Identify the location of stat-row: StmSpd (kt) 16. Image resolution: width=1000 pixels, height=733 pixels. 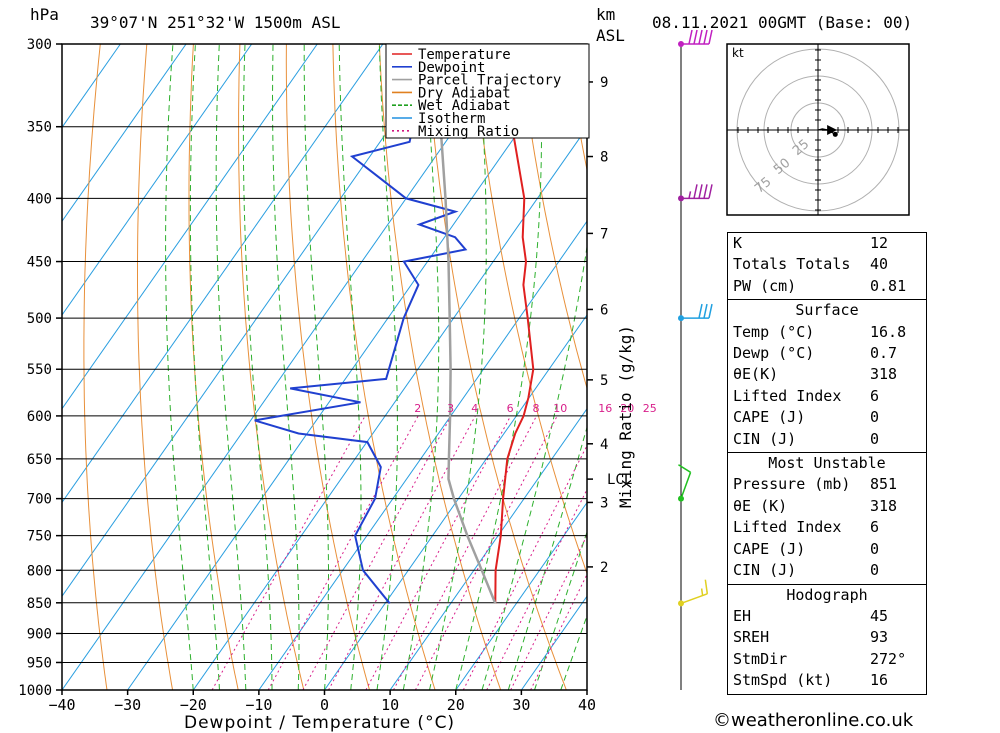
(827, 680).